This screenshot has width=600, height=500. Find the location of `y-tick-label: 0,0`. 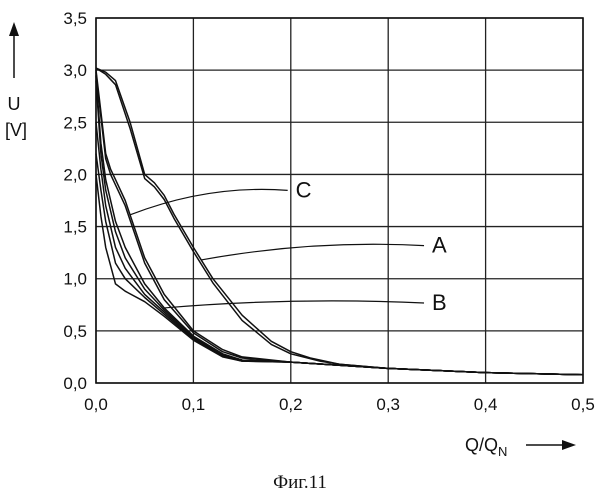

y-tick-label: 0,0 is located at coordinates (75, 383).